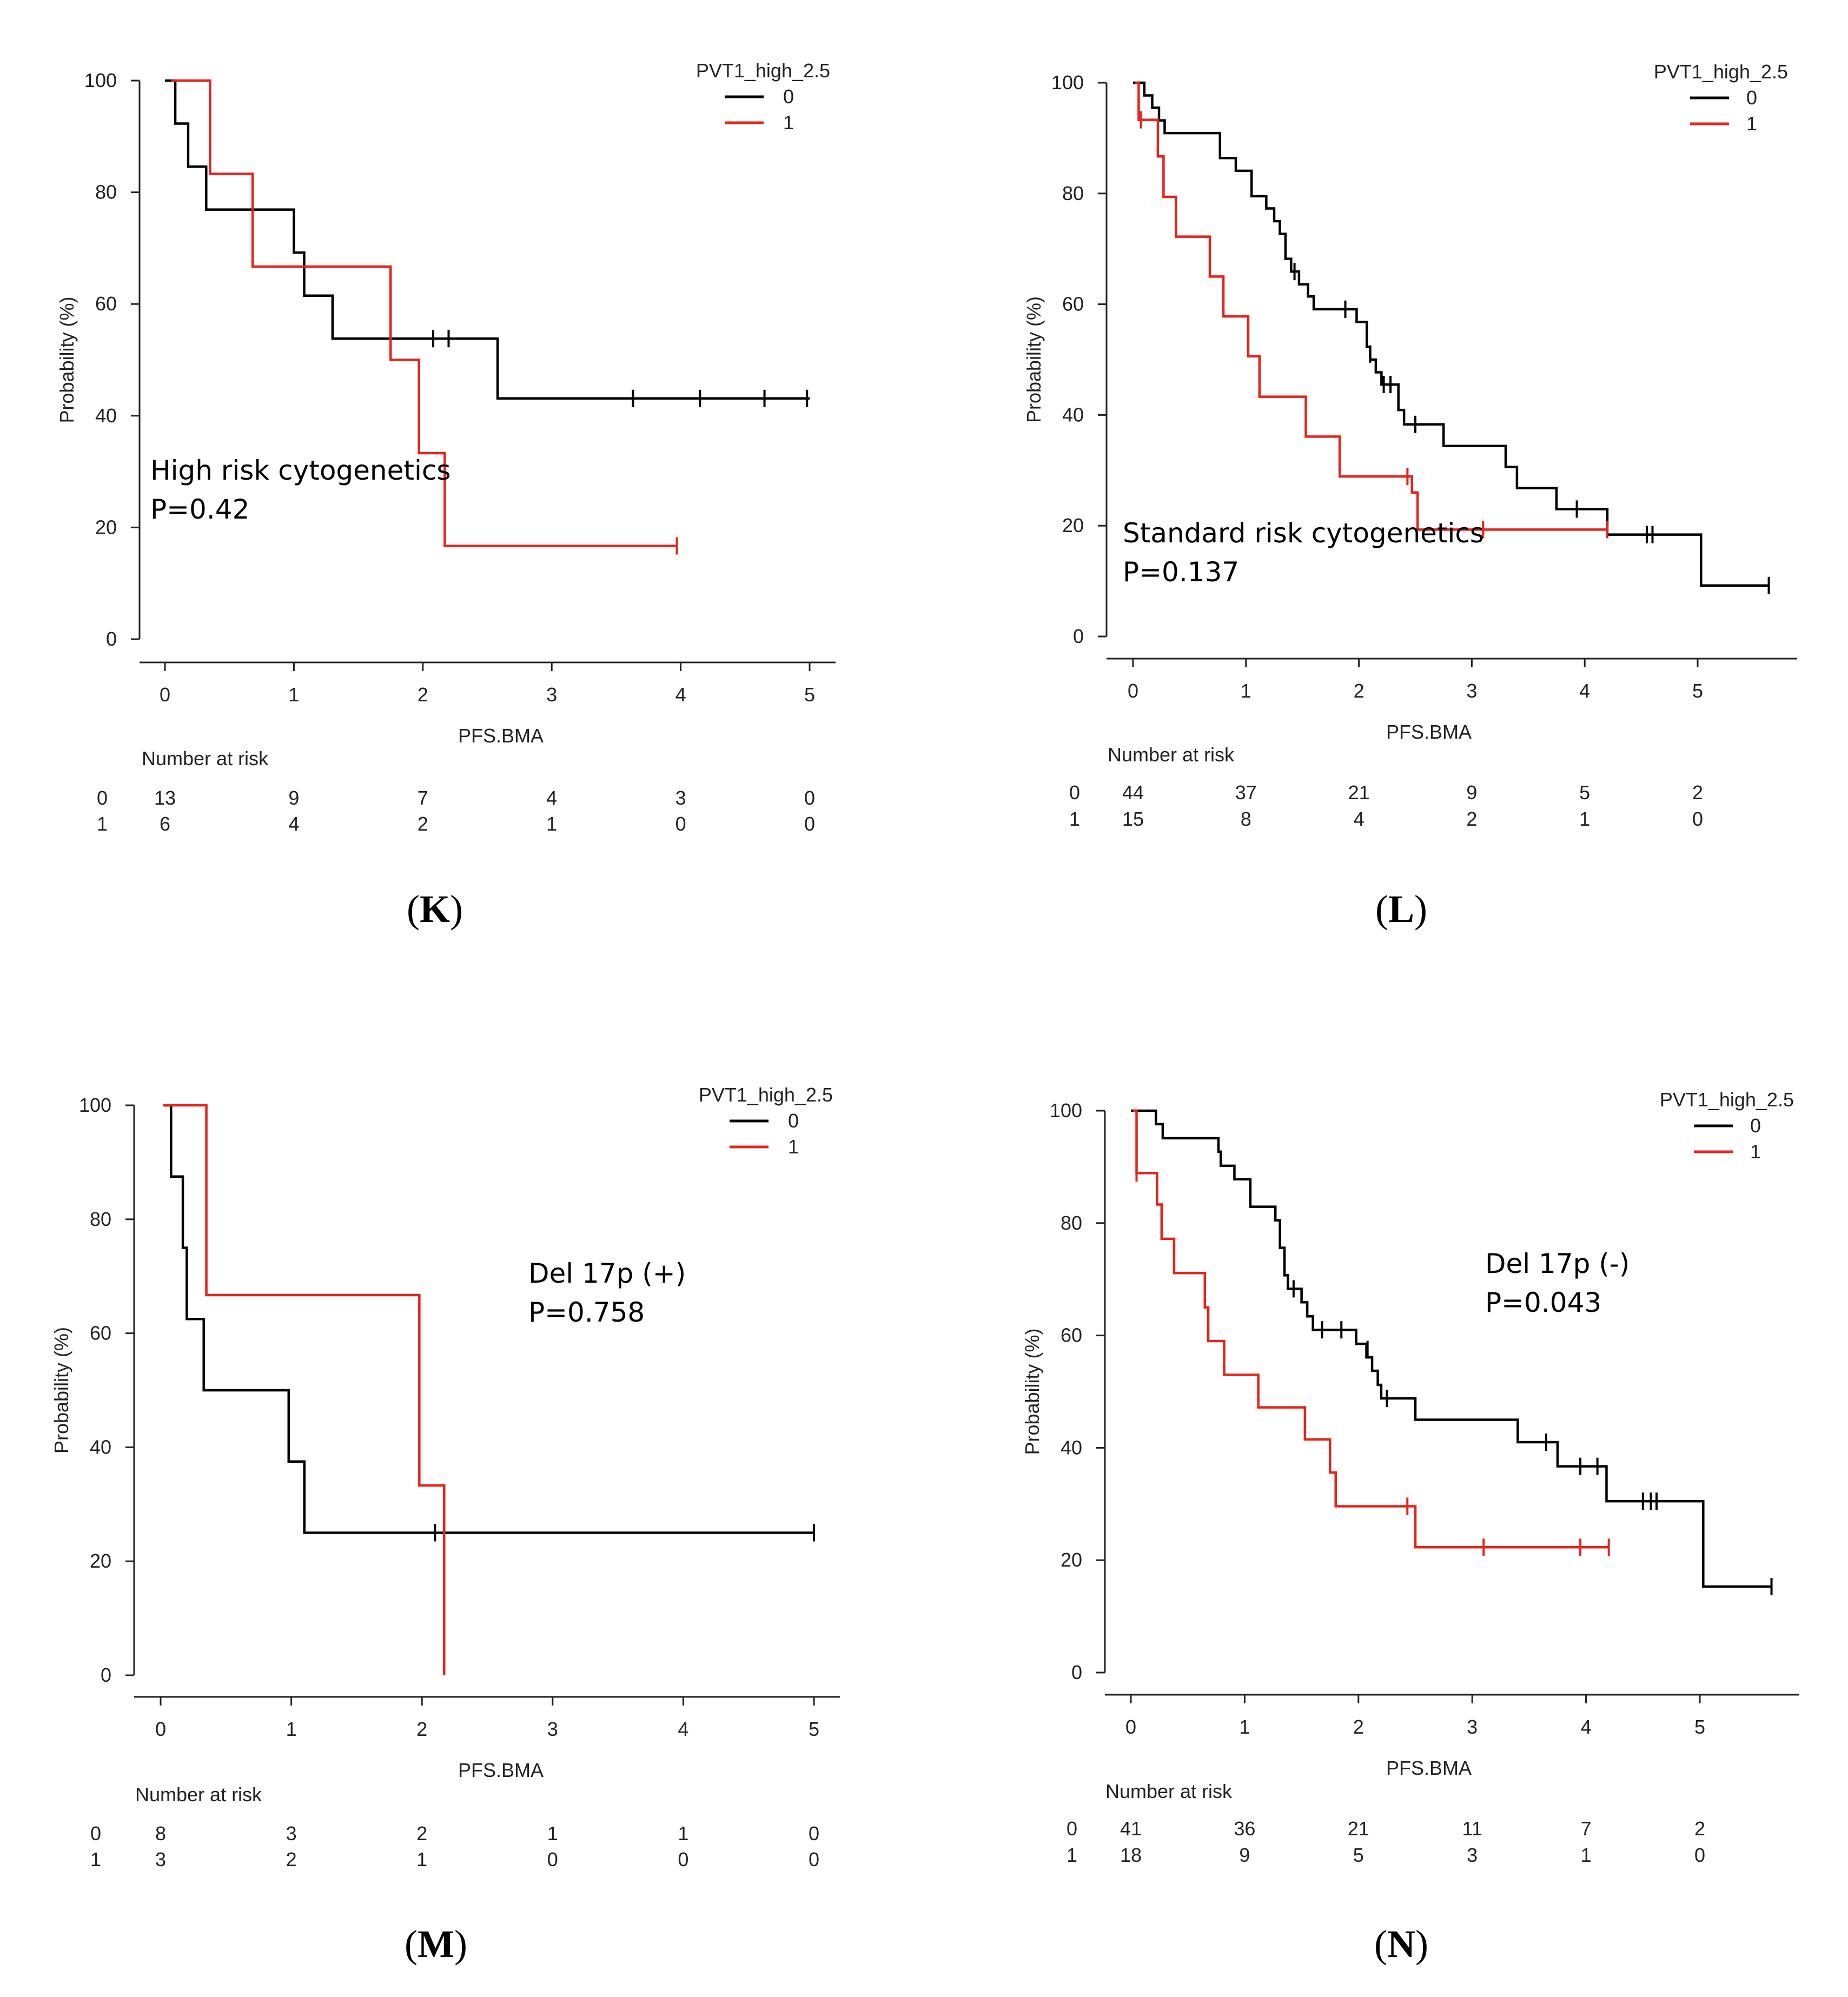 The image size is (1848, 1997). I want to click on risk-count: 18, so click(1131, 1855).